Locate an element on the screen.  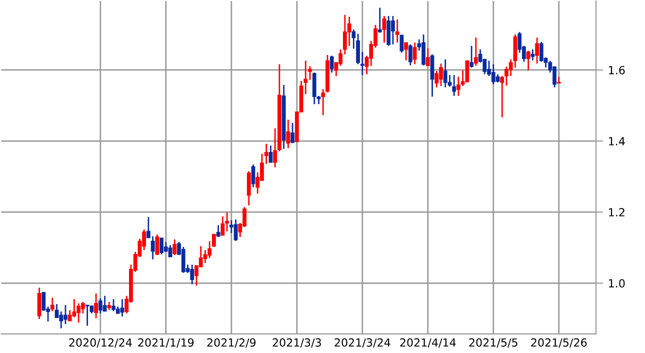
x-tick-label: 2021/3/24 is located at coordinates (362, 343).